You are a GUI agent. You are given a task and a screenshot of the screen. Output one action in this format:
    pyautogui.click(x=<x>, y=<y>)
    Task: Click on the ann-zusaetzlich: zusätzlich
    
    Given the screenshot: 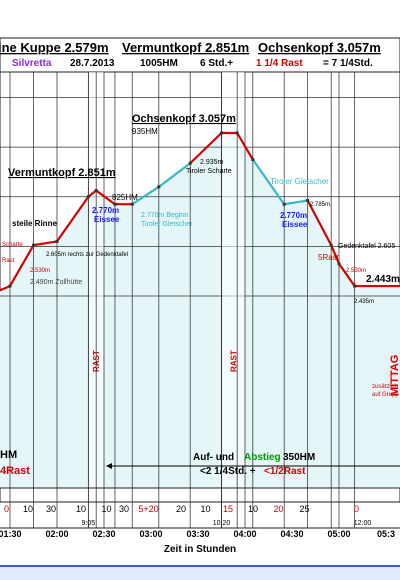 What is the action you would take?
    pyautogui.click(x=385, y=387)
    